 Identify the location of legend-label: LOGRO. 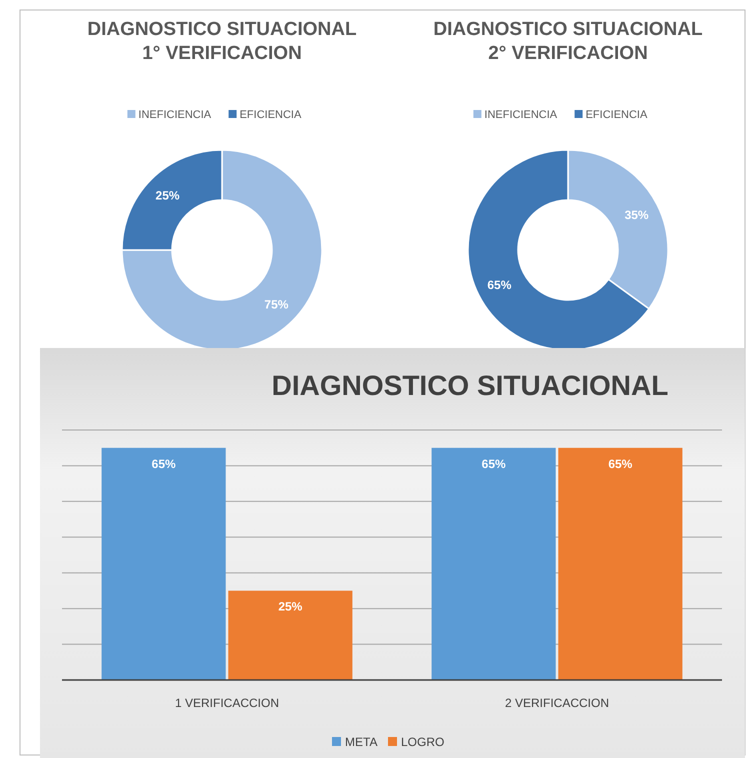
(422, 742).